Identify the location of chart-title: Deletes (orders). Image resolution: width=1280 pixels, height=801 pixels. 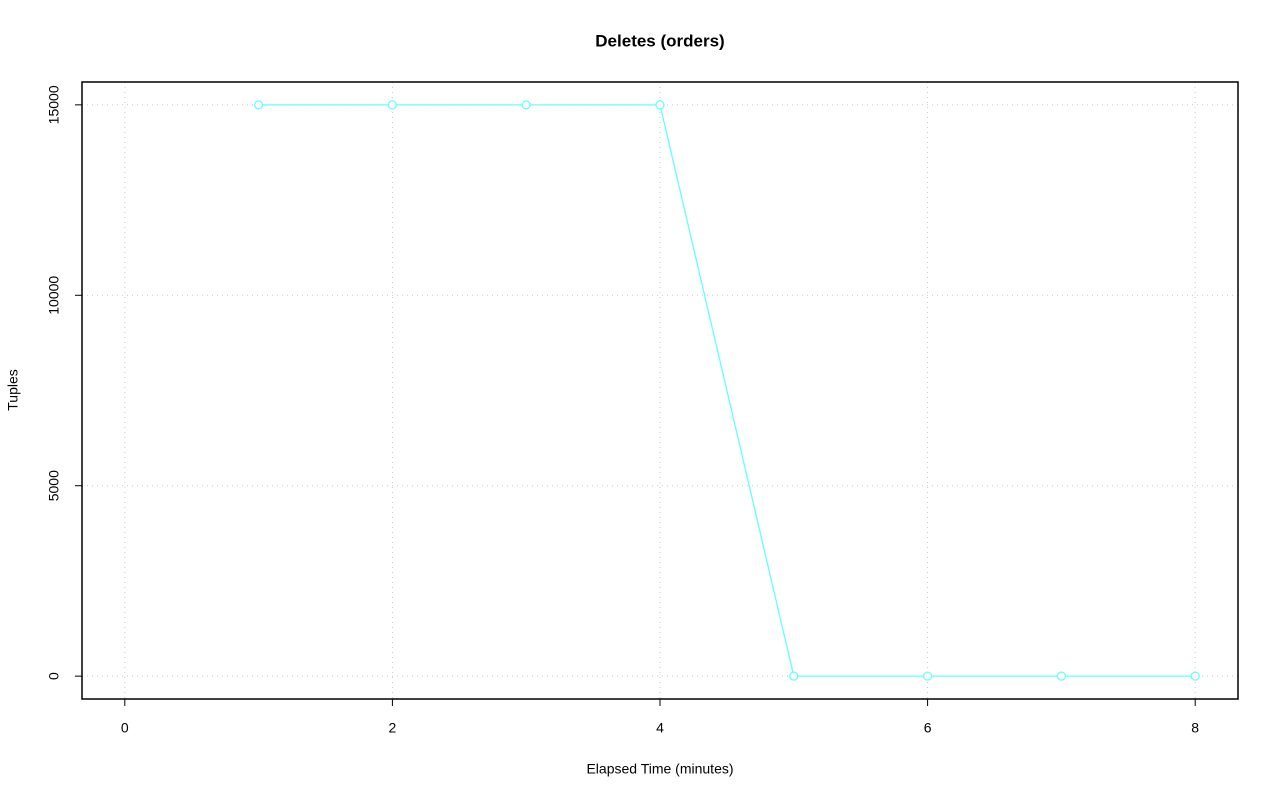
(659, 40).